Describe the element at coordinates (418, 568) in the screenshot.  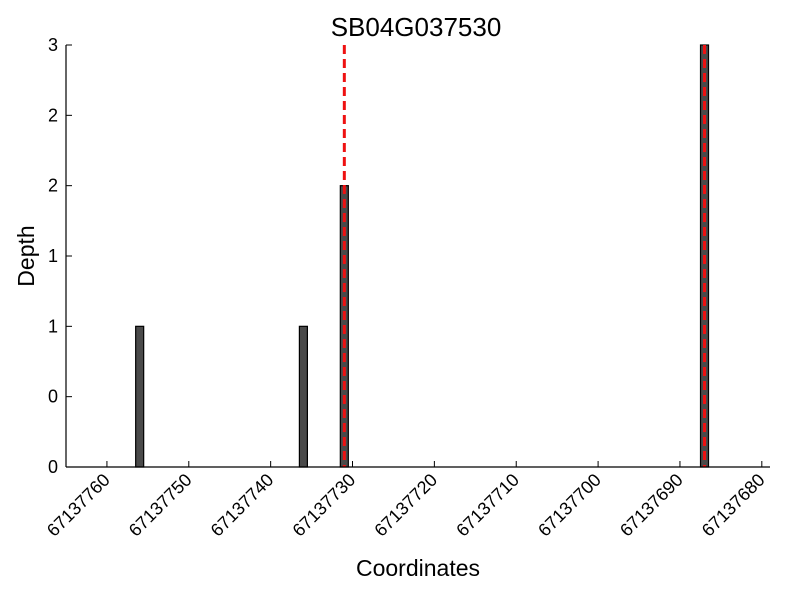
I see `x-axis-label: Coordinates` at that location.